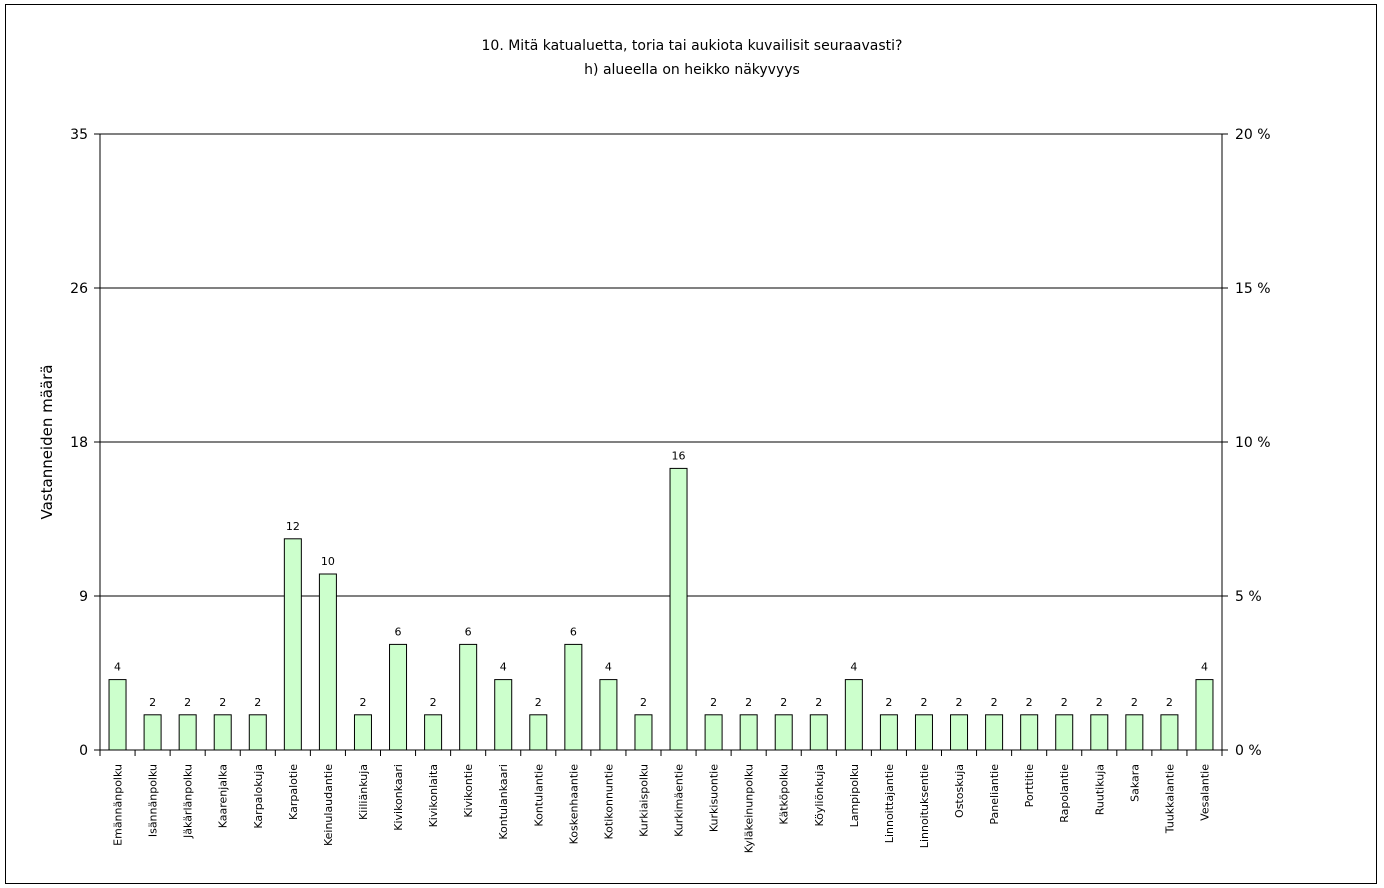 This screenshot has height=888, width=1384. What do you see at coordinates (924, 806) in the screenshot?
I see `x-tick-label: Linnoituksentie` at bounding box center [924, 806].